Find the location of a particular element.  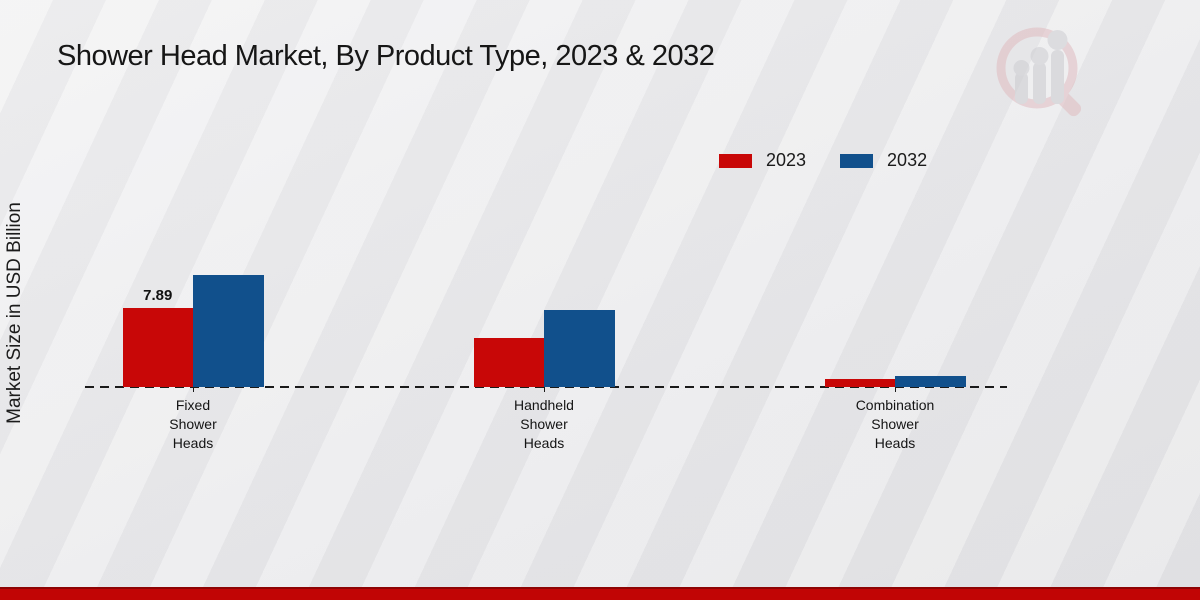

bar-2032-handheld-shower-heads is located at coordinates (579, 348).